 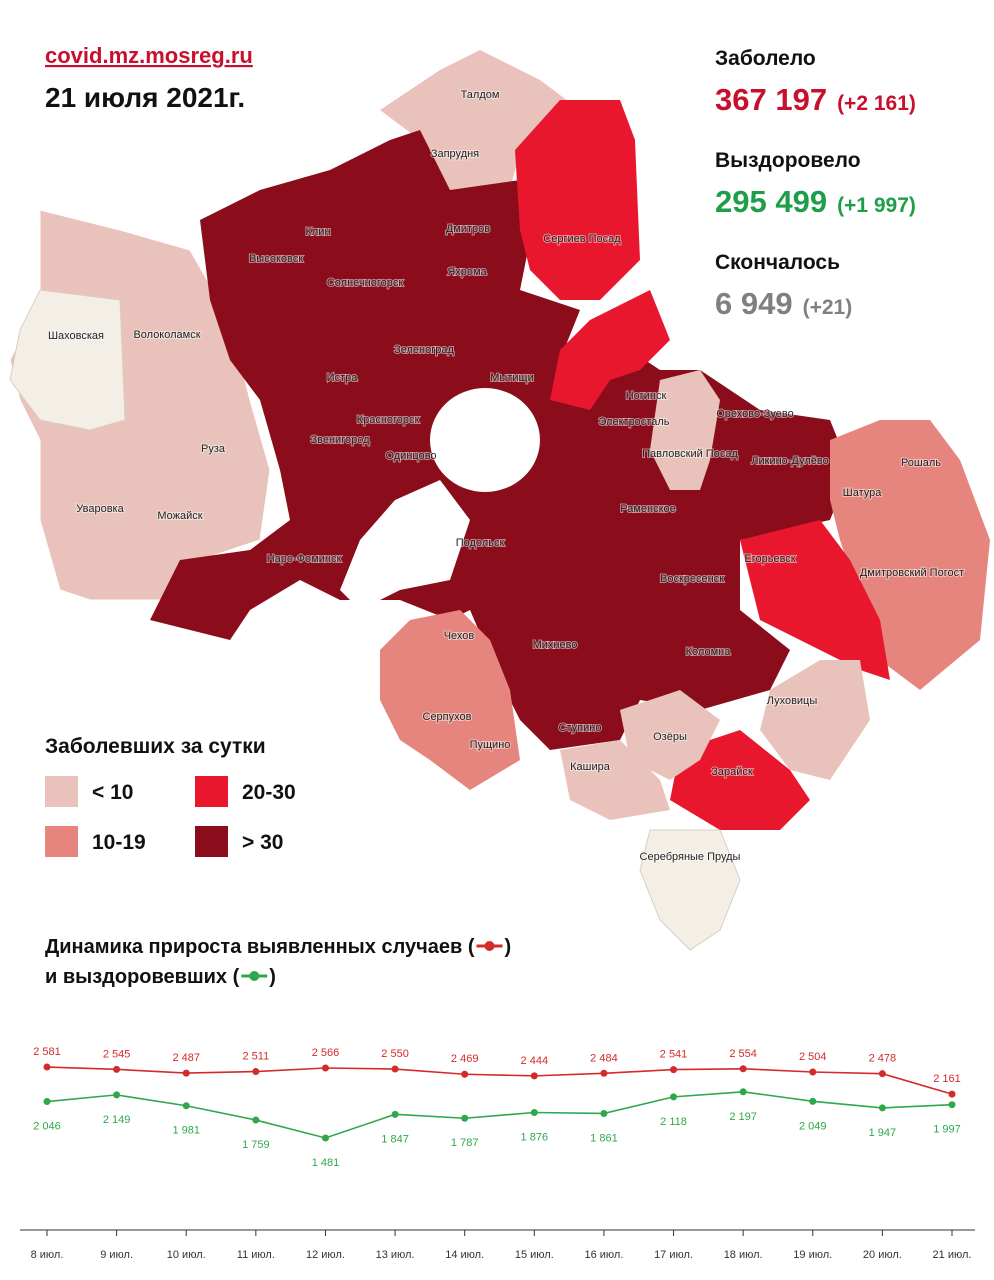 What do you see at coordinates (577, 200) in the screenshot?
I see `region-sergiev` at bounding box center [577, 200].